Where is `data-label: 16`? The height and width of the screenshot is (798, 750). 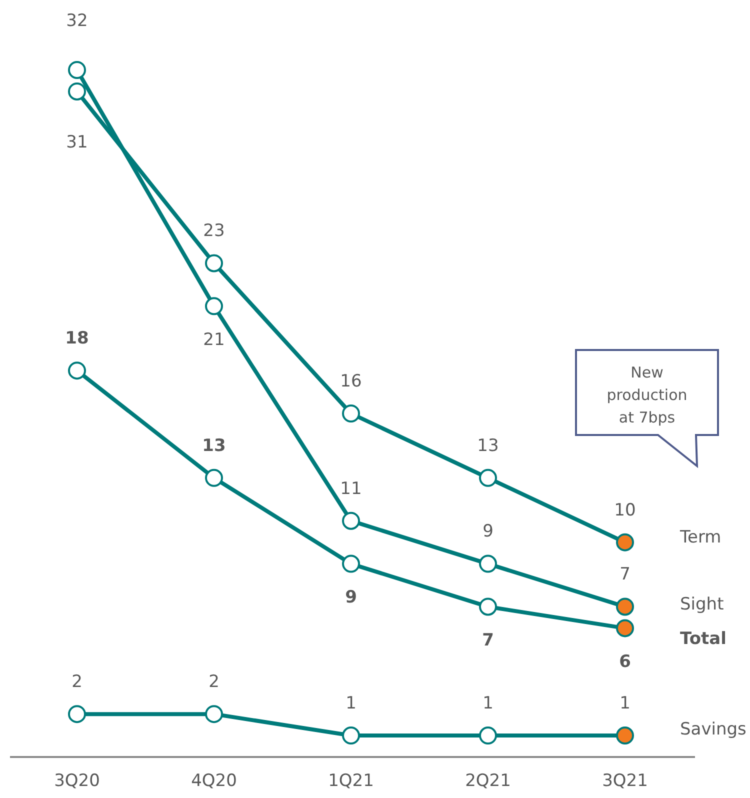 data-label: 16 is located at coordinates (351, 381).